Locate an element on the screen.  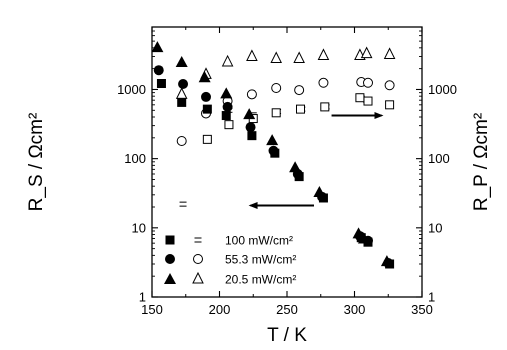
y-tick-label-left: 1000 is located at coordinates (131, 89).